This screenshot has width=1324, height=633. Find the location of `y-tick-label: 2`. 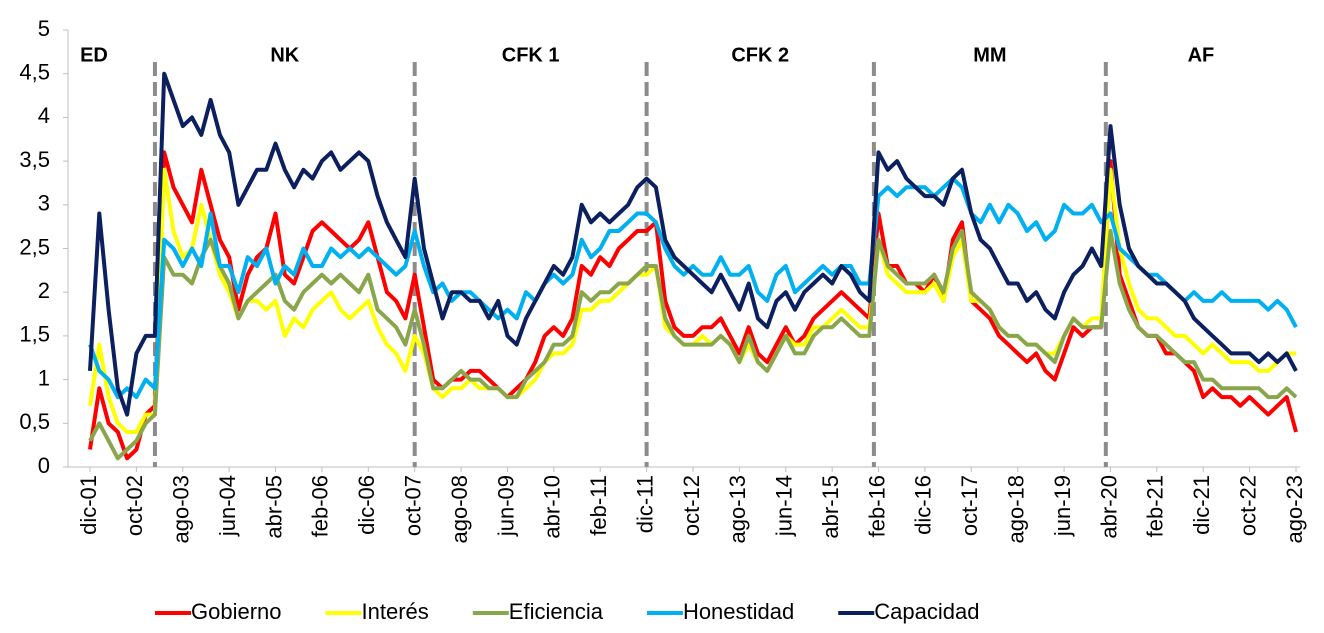

y-tick-label: 2 is located at coordinates (44, 290).